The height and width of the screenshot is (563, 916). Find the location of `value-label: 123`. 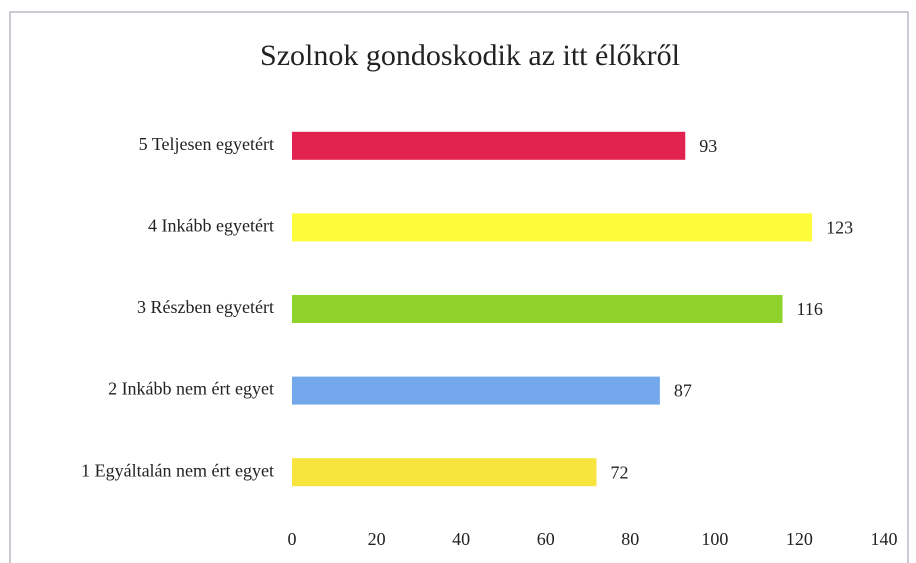

value-label: 123 is located at coordinates (839, 228).